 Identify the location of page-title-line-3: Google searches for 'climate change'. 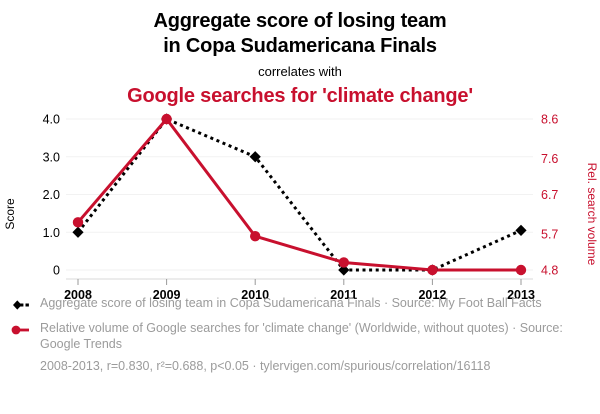
(300, 96).